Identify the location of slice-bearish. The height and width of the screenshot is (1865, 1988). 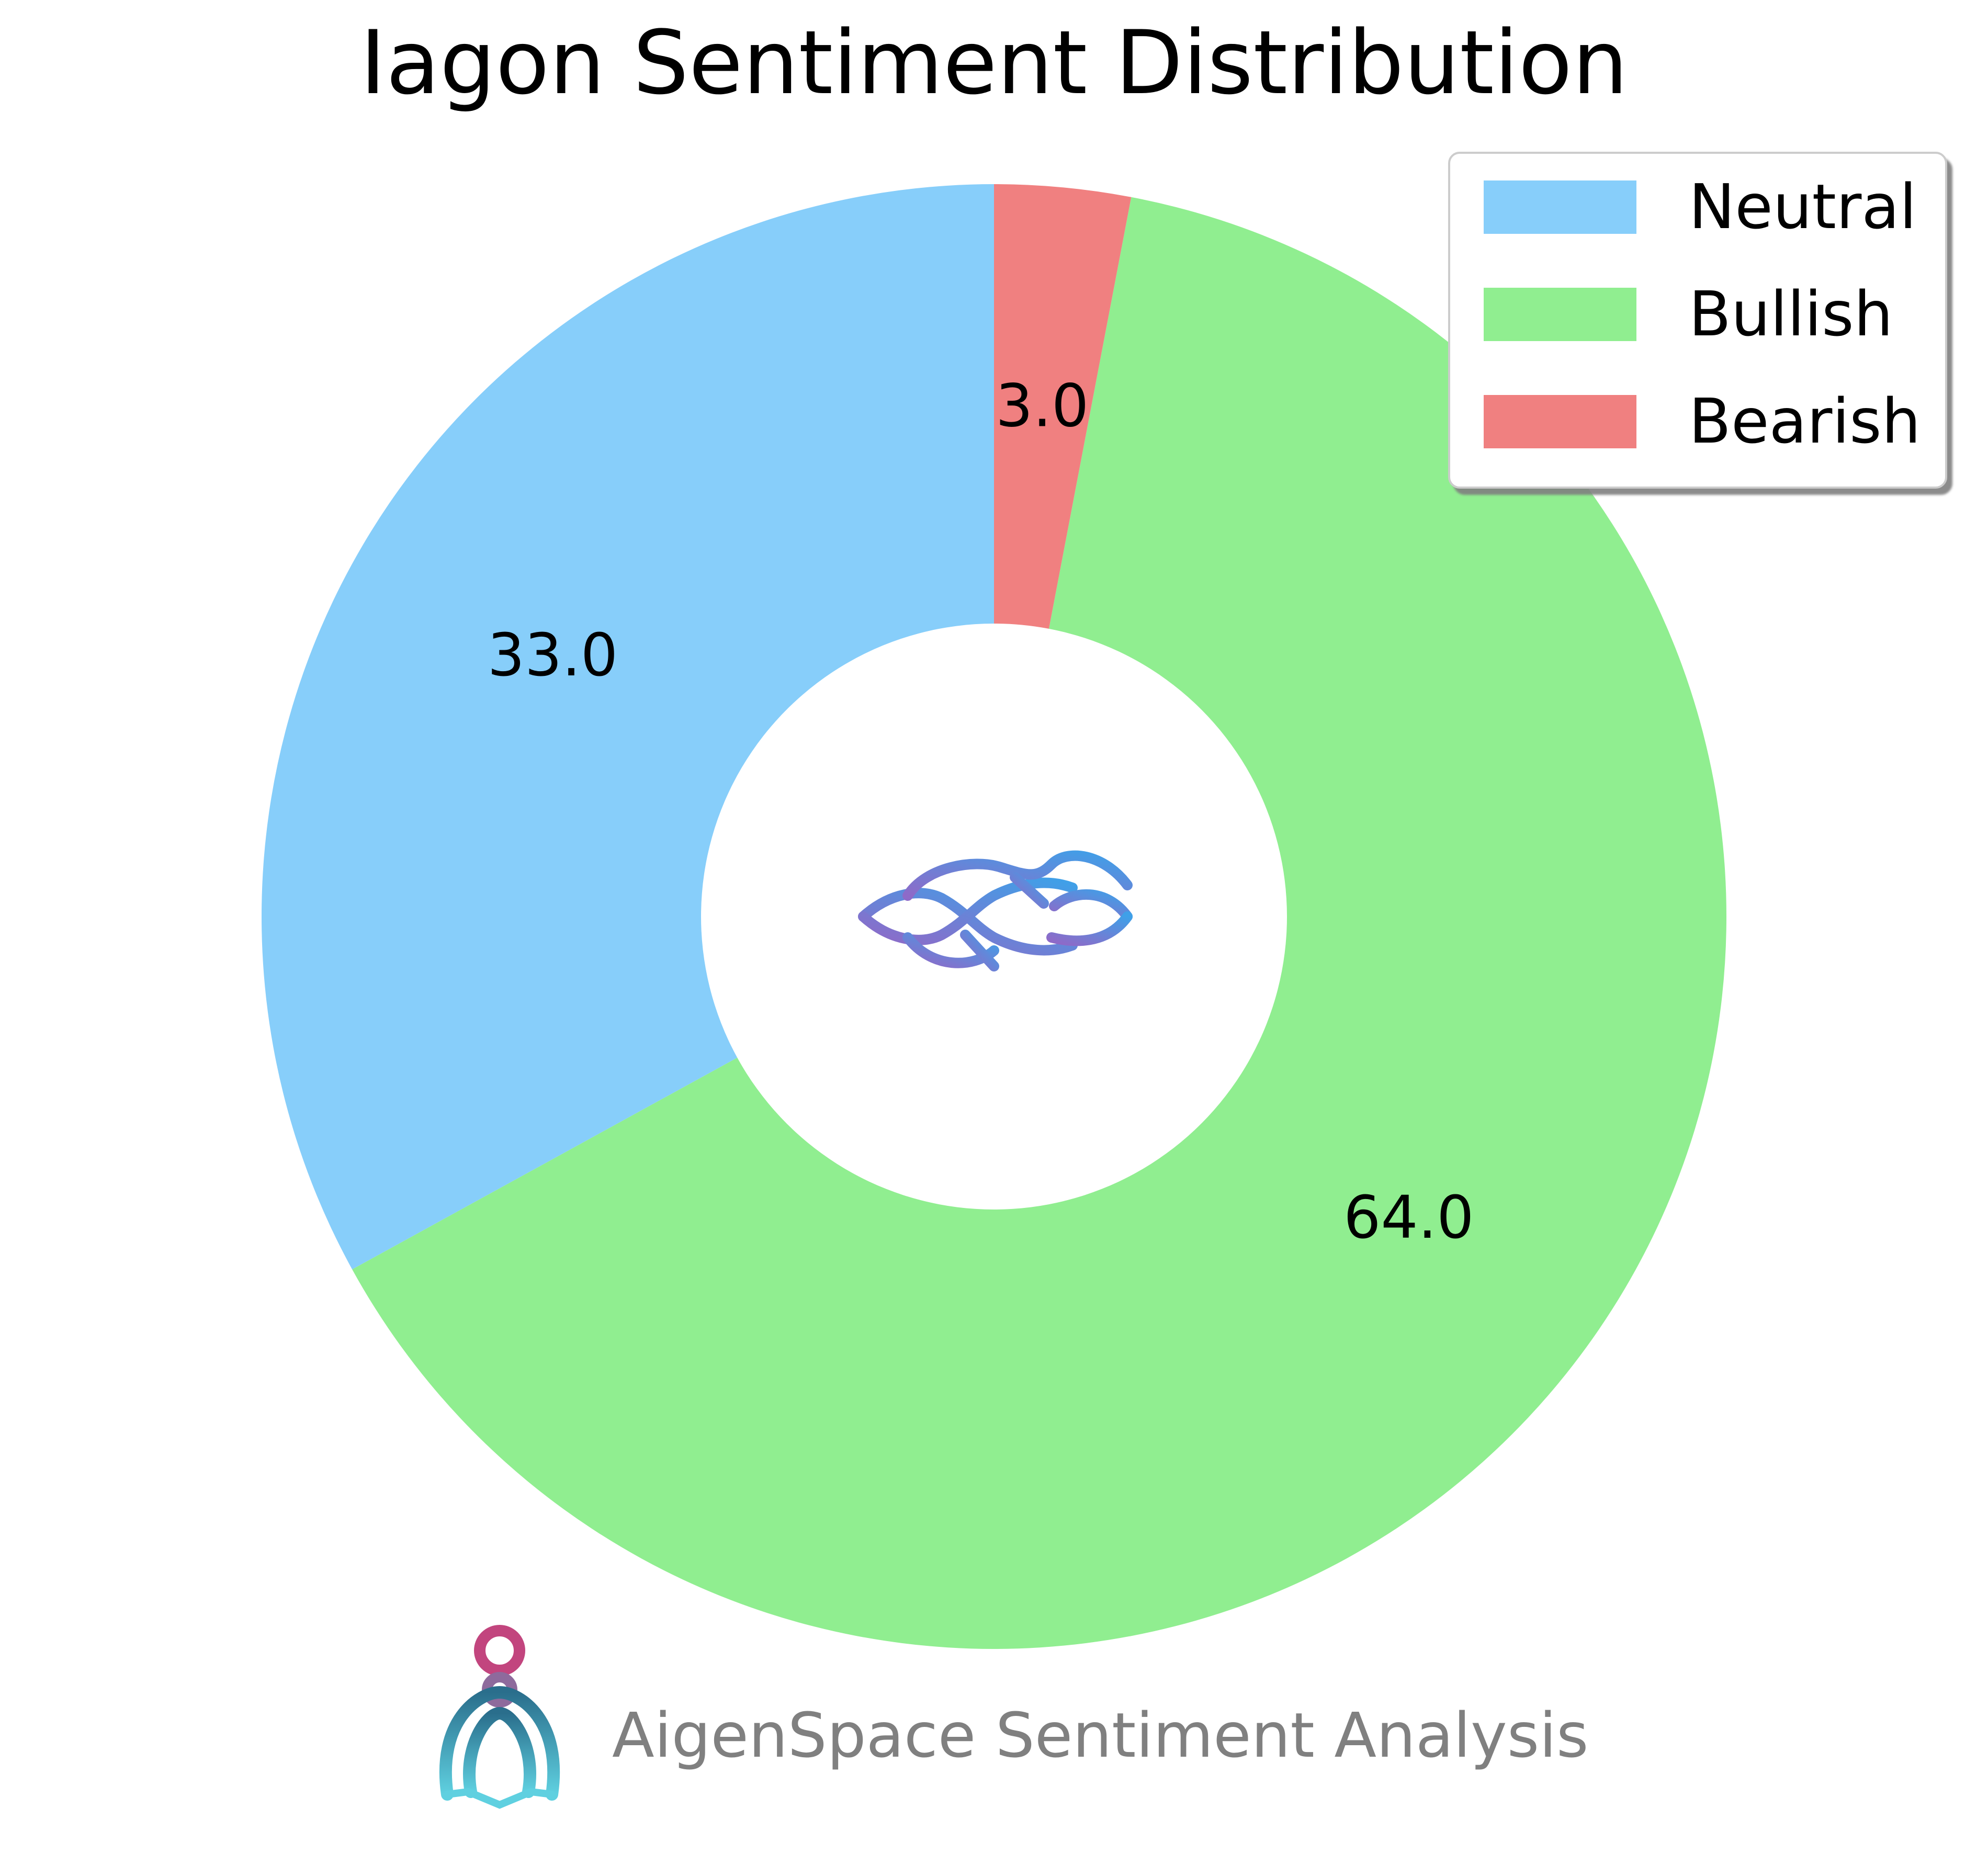
(1063, 406).